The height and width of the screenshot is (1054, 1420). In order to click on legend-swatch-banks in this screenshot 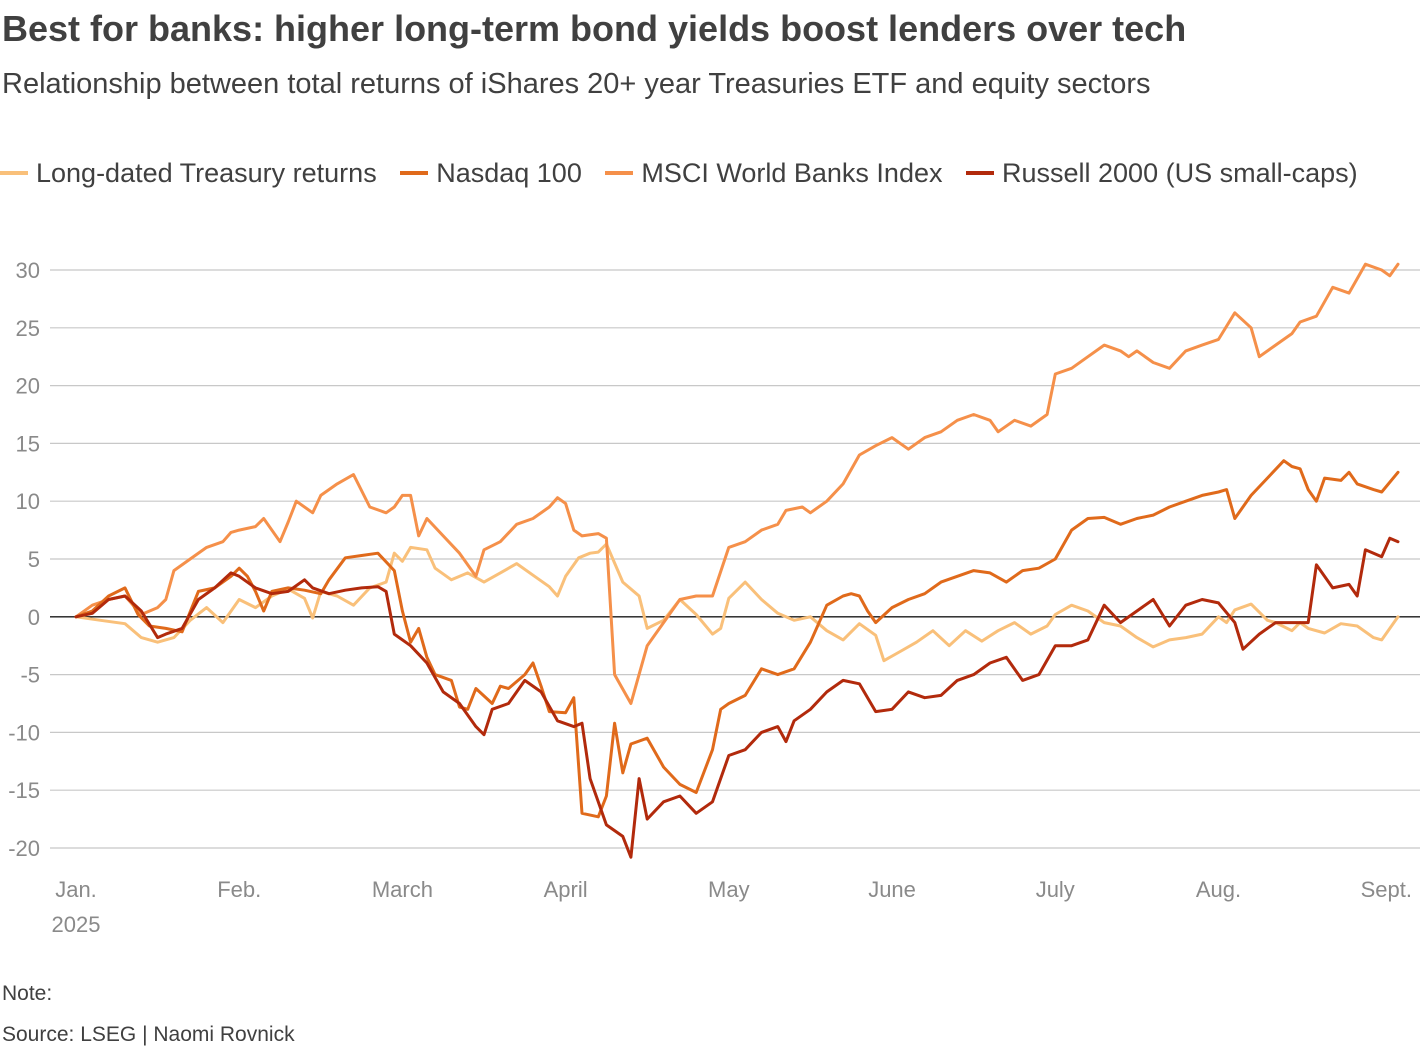, I will do `click(619, 173)`.